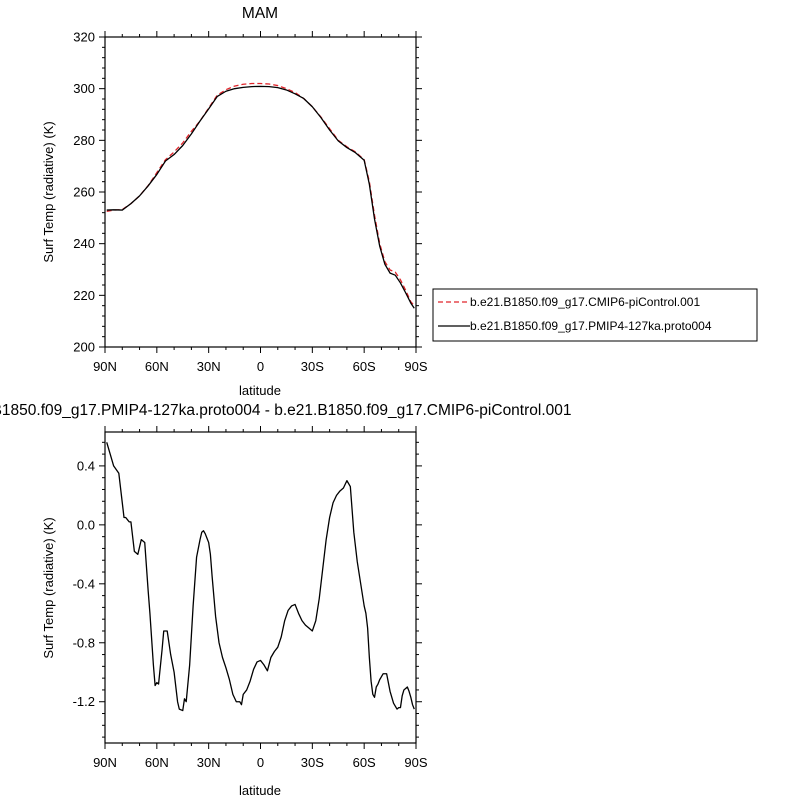  I want to click on y-tick-label: 300, so click(84, 88).